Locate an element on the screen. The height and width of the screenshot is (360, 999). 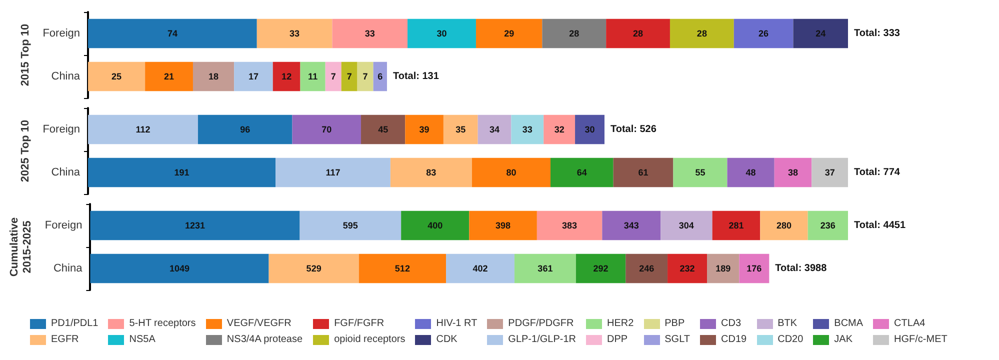
data-label: 64 is located at coordinates (581, 173).